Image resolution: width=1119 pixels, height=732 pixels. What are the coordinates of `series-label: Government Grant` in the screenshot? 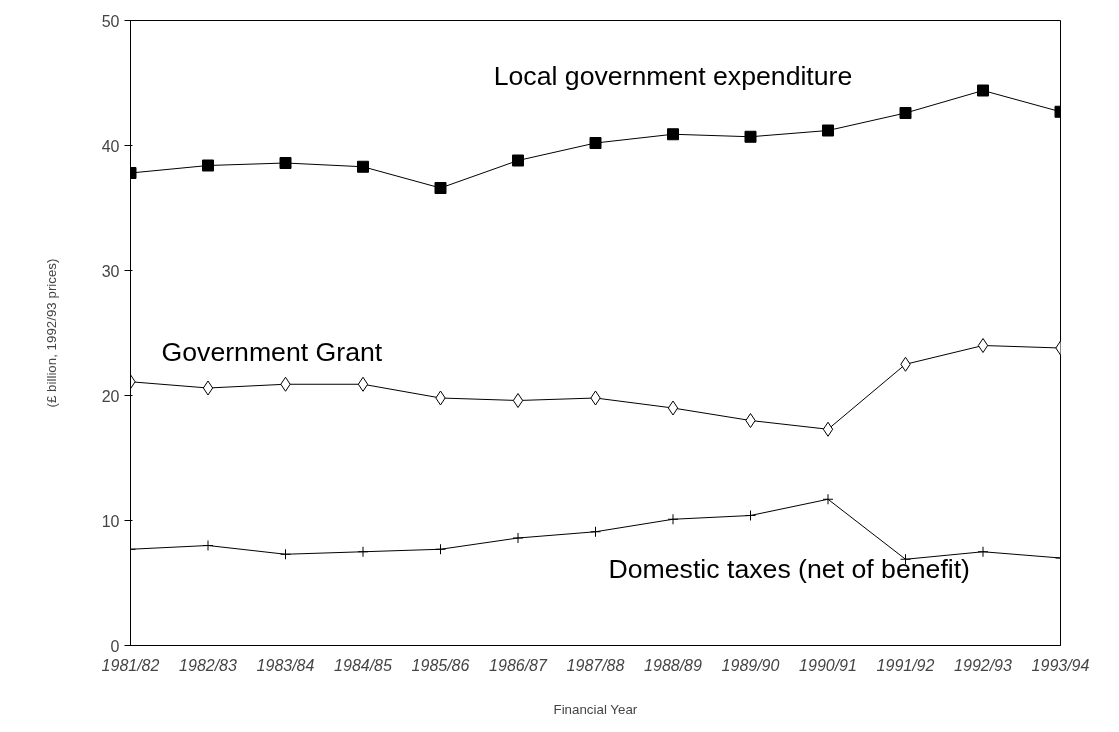 It's located at (272, 351).